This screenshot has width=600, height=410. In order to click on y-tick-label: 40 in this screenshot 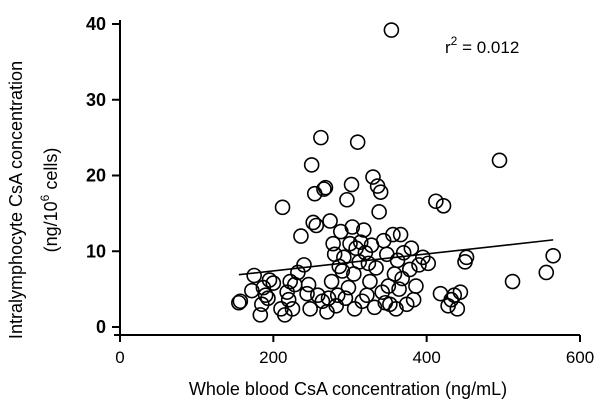, I will do `click(96, 24)`.